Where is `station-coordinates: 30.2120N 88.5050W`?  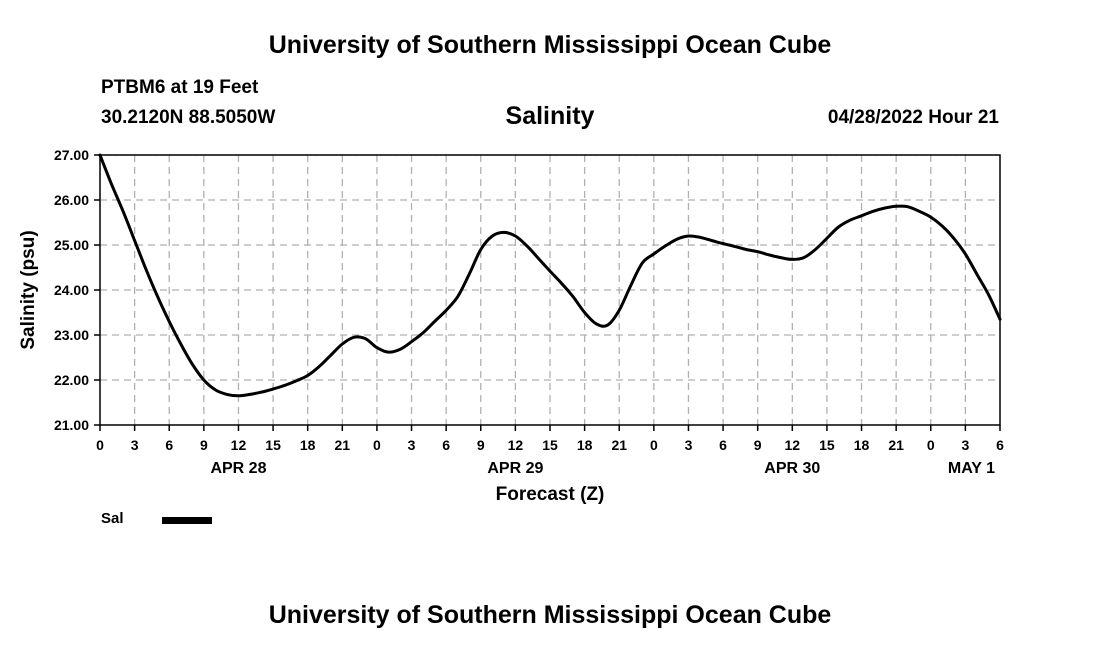 station-coordinates: 30.2120N 88.5050W is located at coordinates (188, 117).